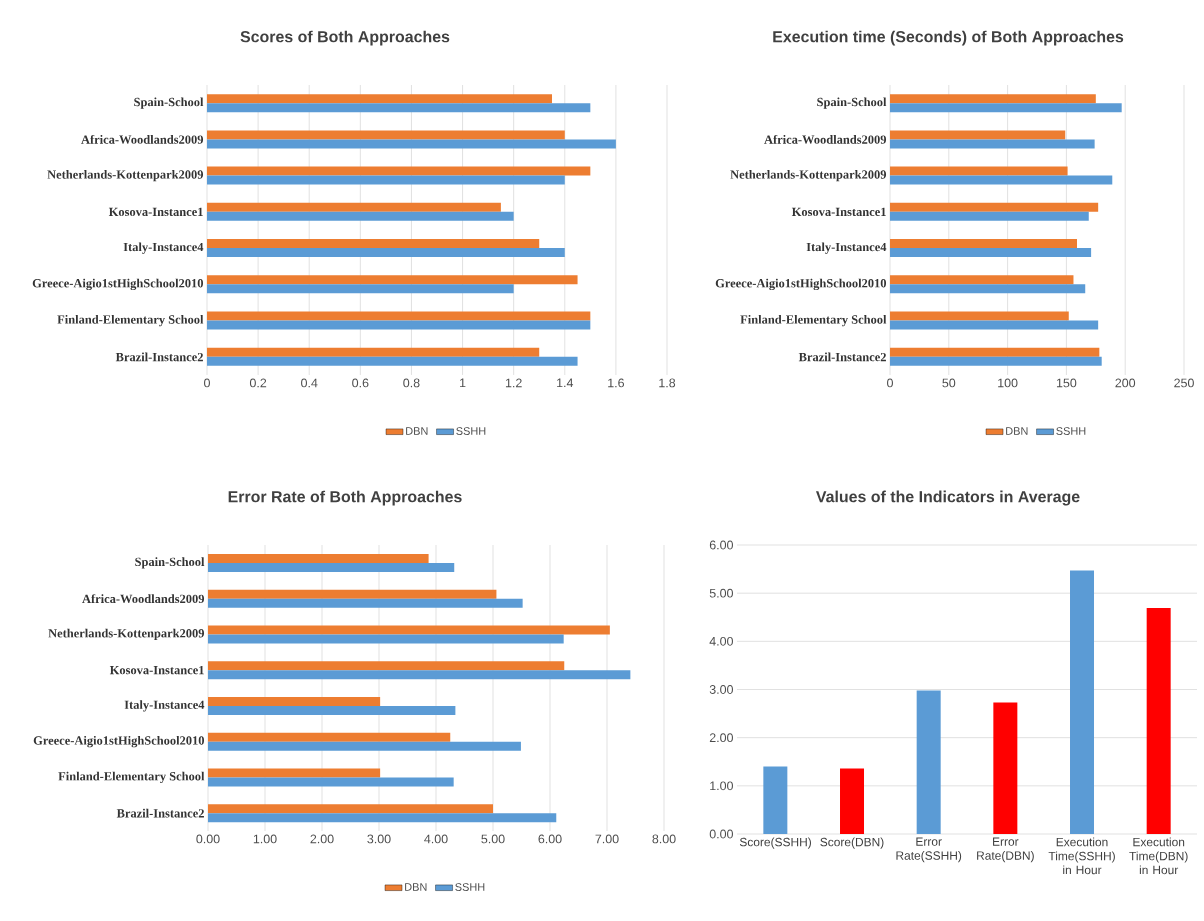 The height and width of the screenshot is (921, 1204). Describe the element at coordinates (721, 593) in the screenshot. I see `y-tick-label: 5.00` at that location.